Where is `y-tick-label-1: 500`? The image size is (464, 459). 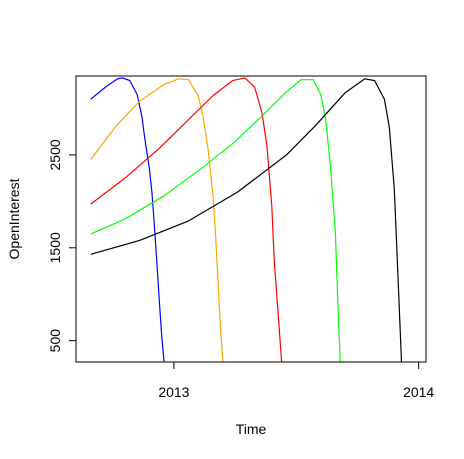
y-tick-label-1: 500 is located at coordinates (55, 341).